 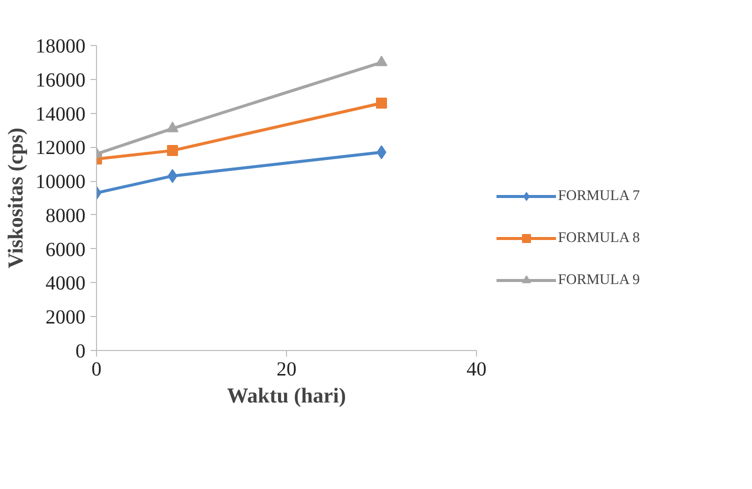 I want to click on y-tick-label: 8000, so click(x=66, y=215).